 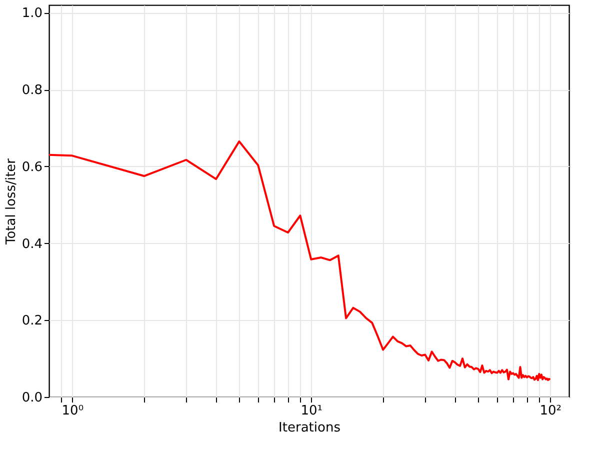 What do you see at coordinates (73, 411) in the screenshot?
I see `x-tick-label: 10⁰` at bounding box center [73, 411].